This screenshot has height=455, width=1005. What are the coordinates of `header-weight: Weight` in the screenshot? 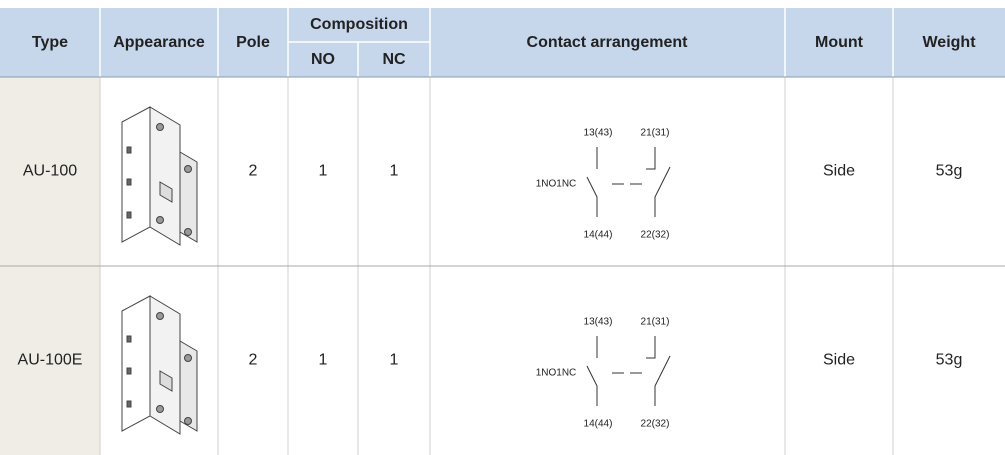 It's located at (949, 42).